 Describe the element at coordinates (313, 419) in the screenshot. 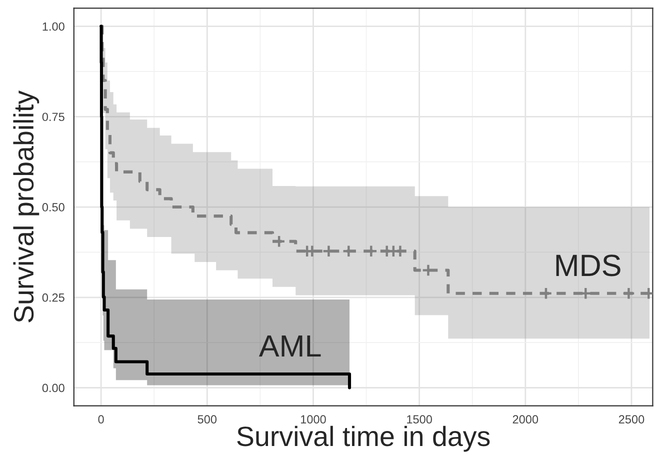

I see `x-tick-label: 1000` at that location.